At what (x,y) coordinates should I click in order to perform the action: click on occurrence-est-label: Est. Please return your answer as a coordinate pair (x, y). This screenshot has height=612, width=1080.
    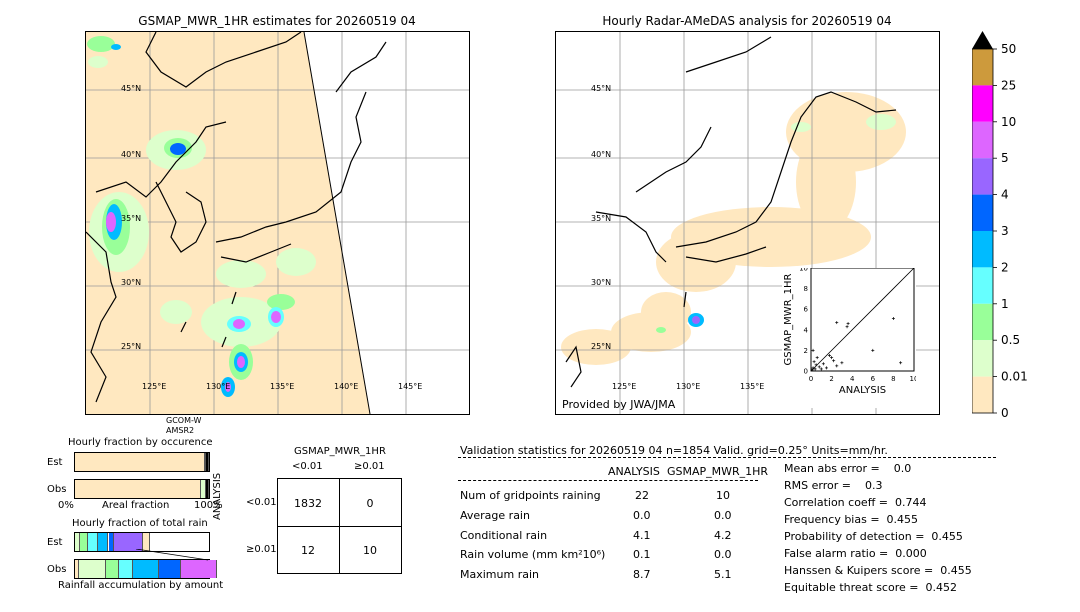
    Looking at the image, I should click on (55, 462).